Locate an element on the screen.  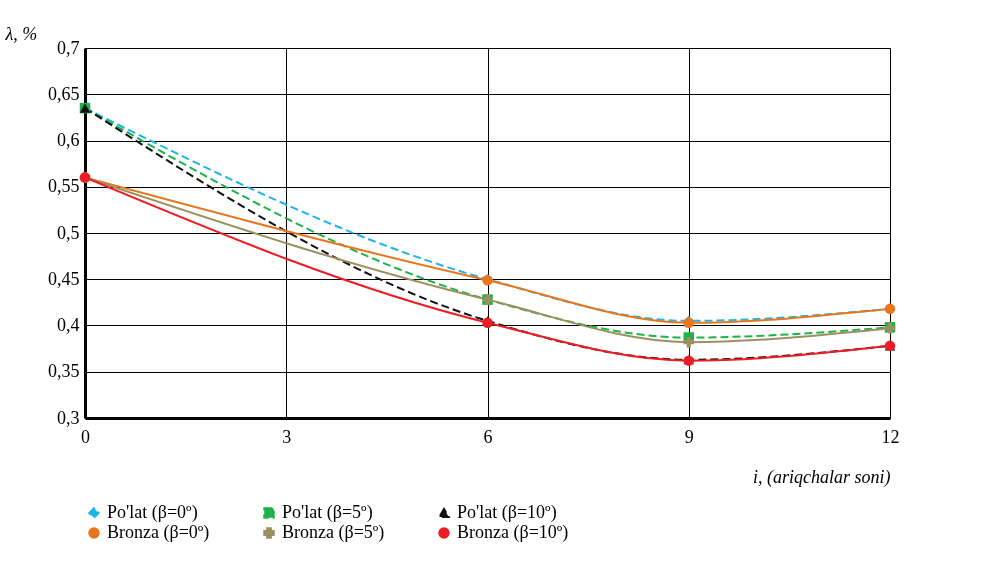
x-tick-label: 3 is located at coordinates (287, 436).